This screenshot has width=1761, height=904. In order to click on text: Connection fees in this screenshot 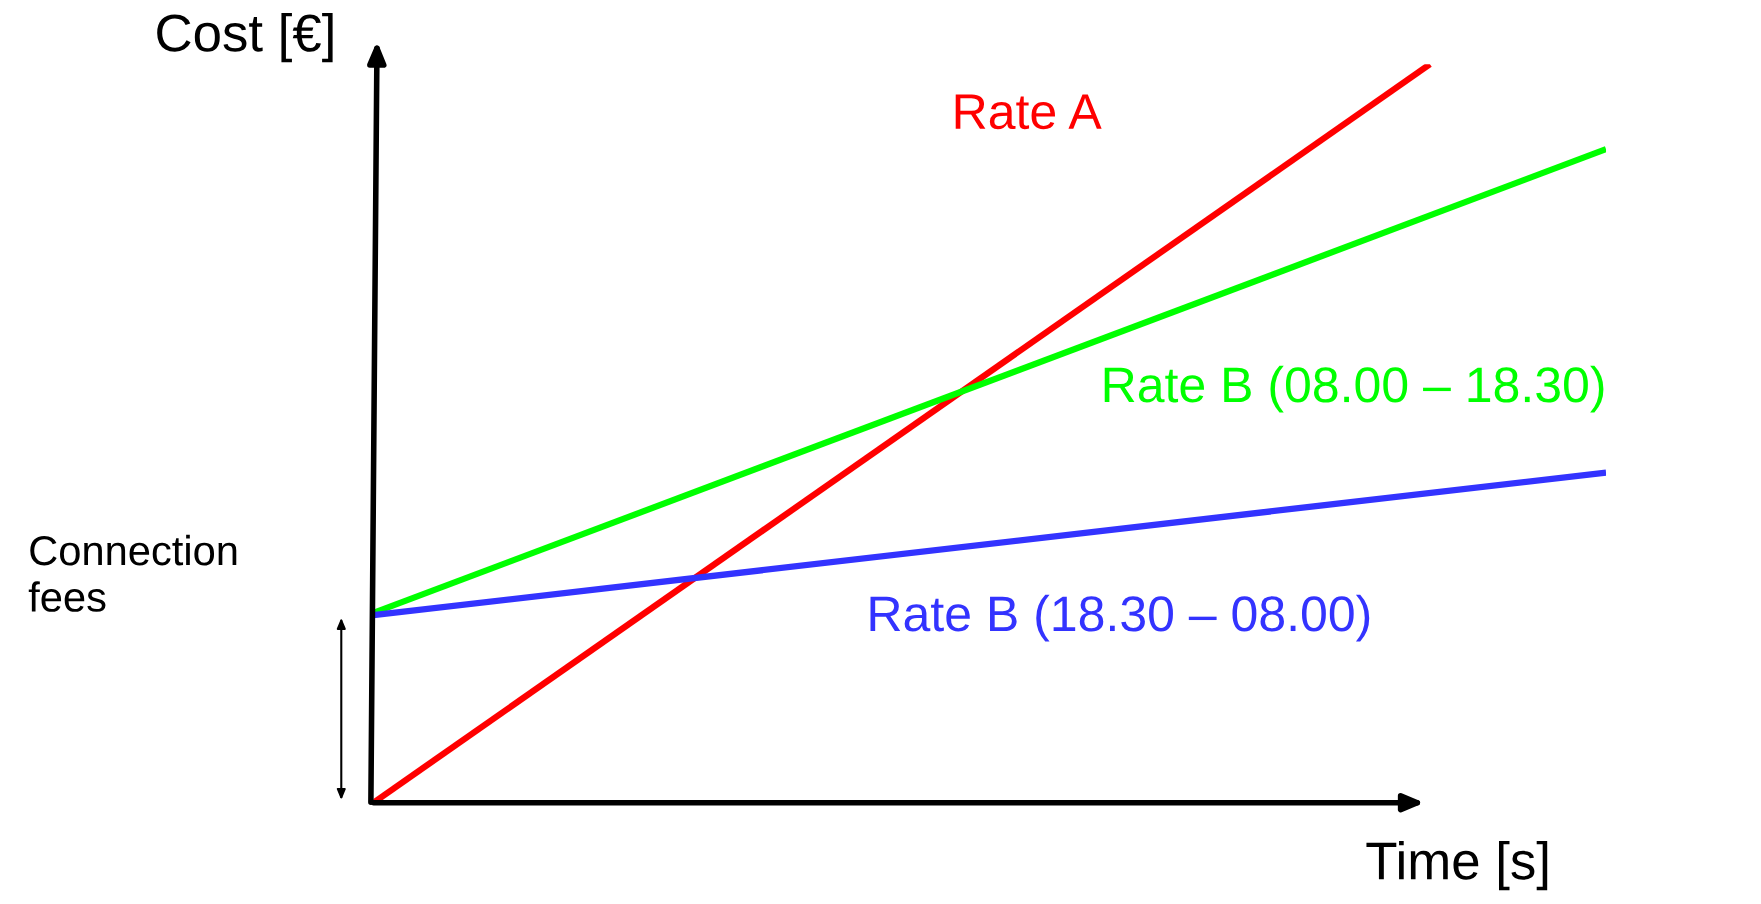, I will do `click(132, 573)`.